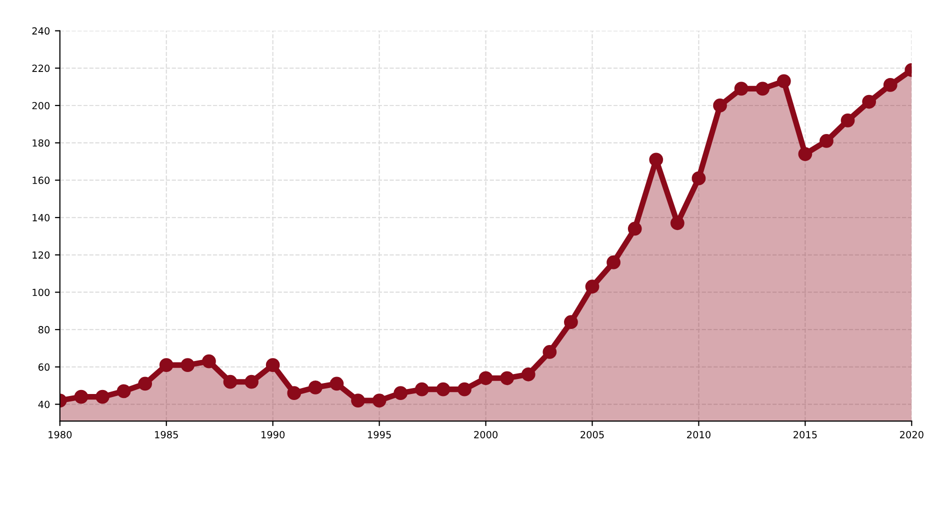 The width and height of the screenshot is (936, 531). I want to click on x-tick-label: 1980, so click(60, 434).